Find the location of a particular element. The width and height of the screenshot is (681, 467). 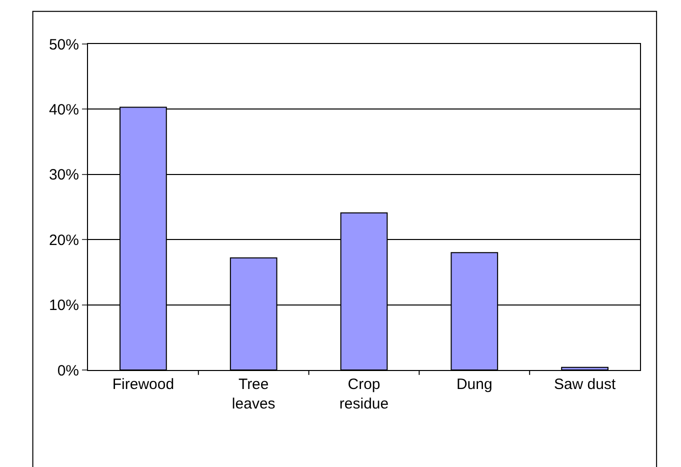

y-tick-label: 50% is located at coordinates (63, 45).